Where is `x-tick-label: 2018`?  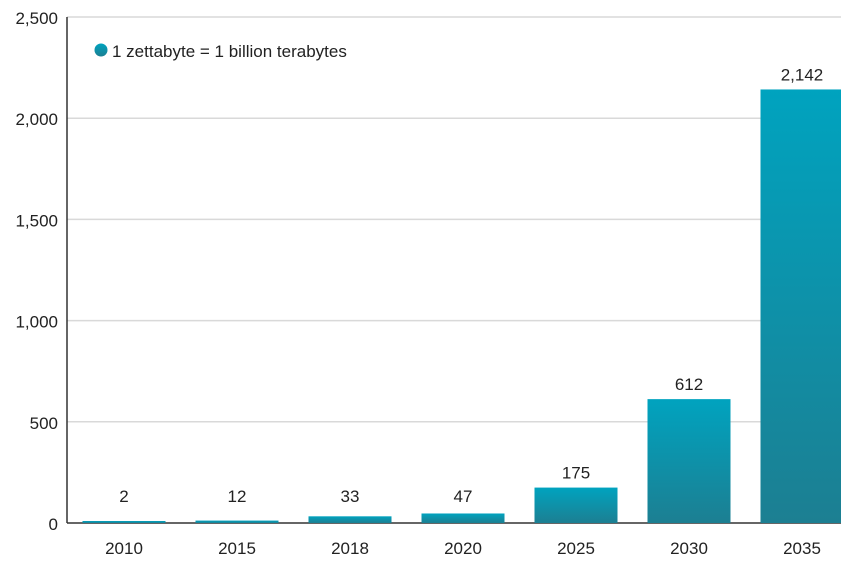 x-tick-label: 2018 is located at coordinates (350, 548).